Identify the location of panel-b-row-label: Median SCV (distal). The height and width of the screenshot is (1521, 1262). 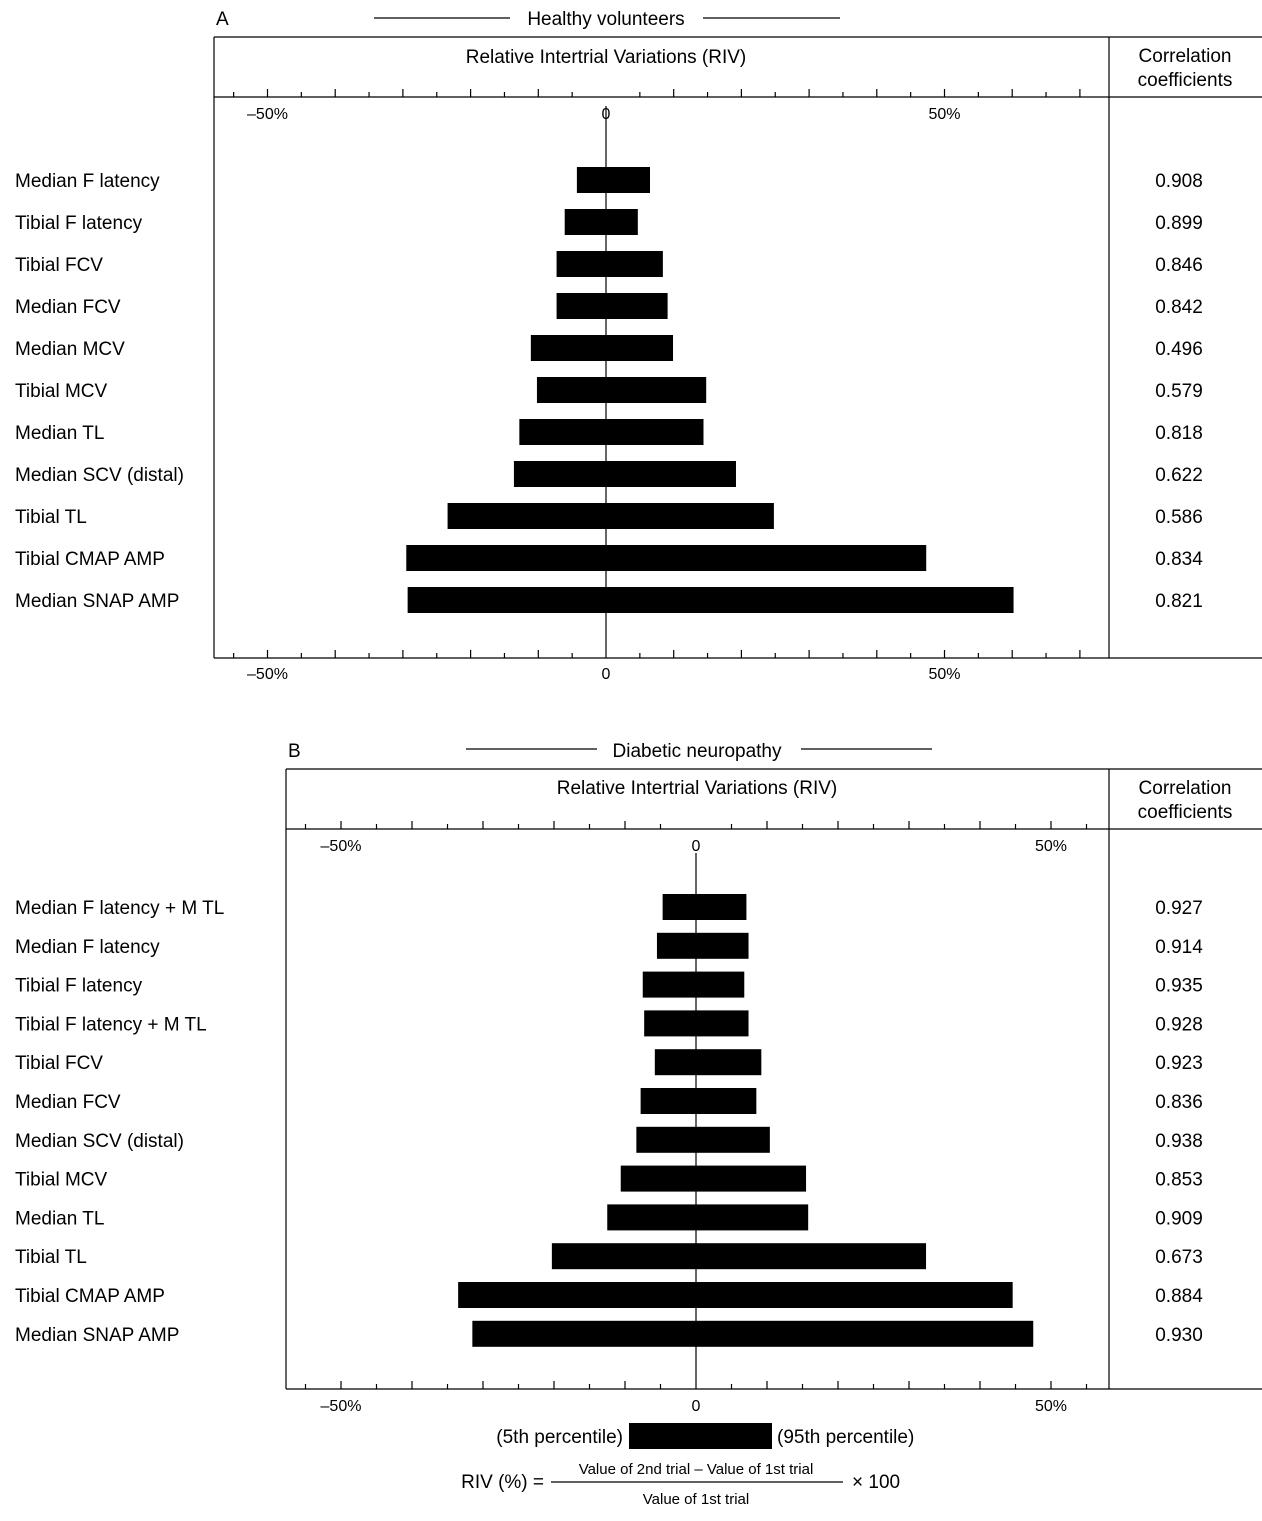
(99, 1141).